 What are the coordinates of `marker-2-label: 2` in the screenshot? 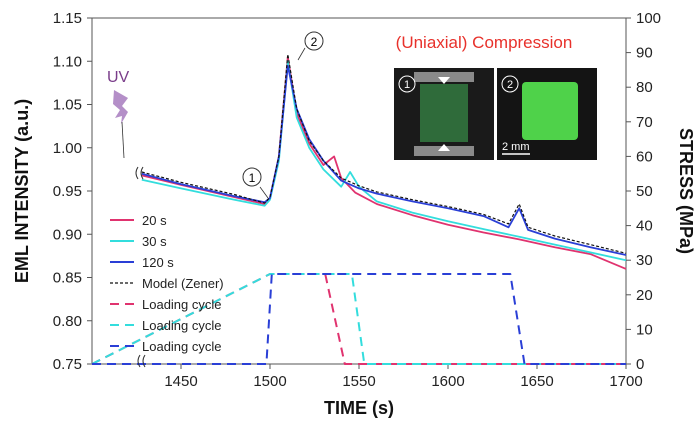 It's located at (314, 42).